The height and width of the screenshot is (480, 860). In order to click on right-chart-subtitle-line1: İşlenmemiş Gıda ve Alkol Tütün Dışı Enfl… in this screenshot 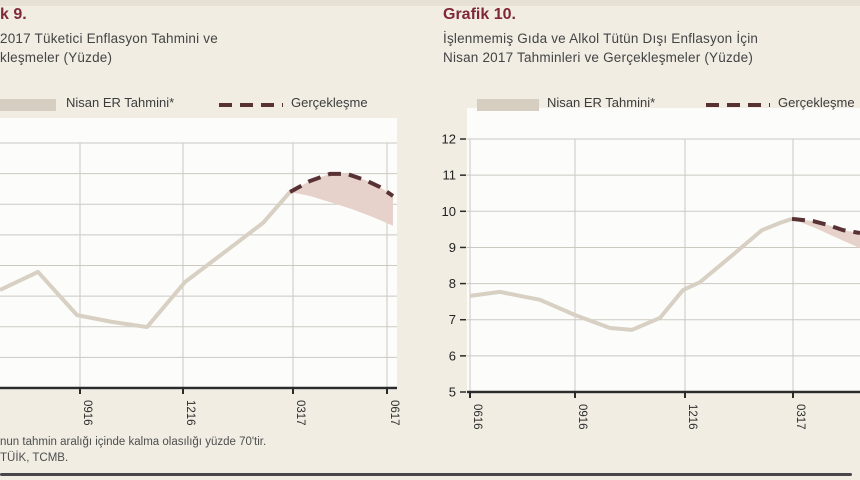, I will do `click(601, 38)`.